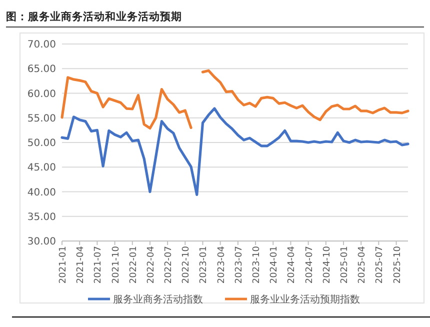  What do you see at coordinates (257, 265) in the screenshot?
I see `x-tick-label: 2023-10` at bounding box center [257, 265].